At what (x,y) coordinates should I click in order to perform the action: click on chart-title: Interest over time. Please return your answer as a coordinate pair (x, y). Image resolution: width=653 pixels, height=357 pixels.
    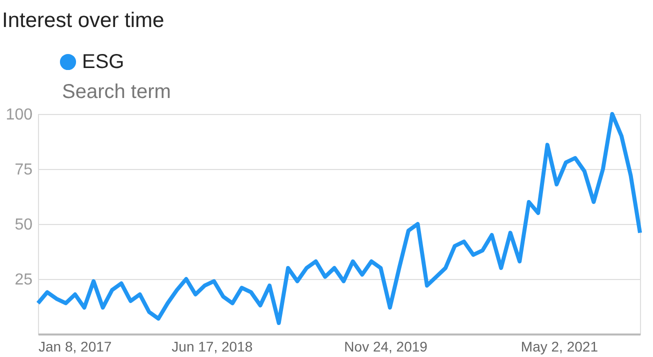
    Looking at the image, I should click on (83, 20).